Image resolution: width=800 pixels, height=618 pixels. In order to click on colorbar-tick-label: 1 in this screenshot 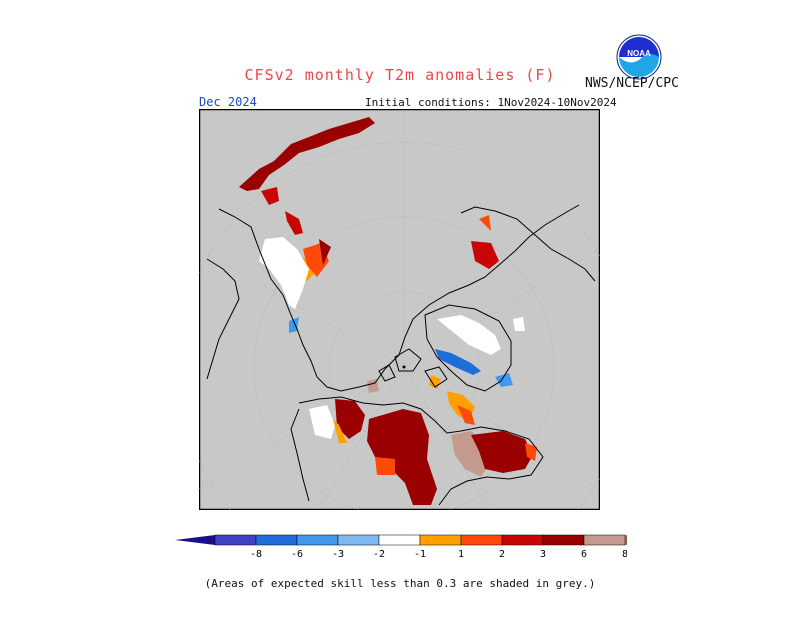, I will do `click(461, 554)`.